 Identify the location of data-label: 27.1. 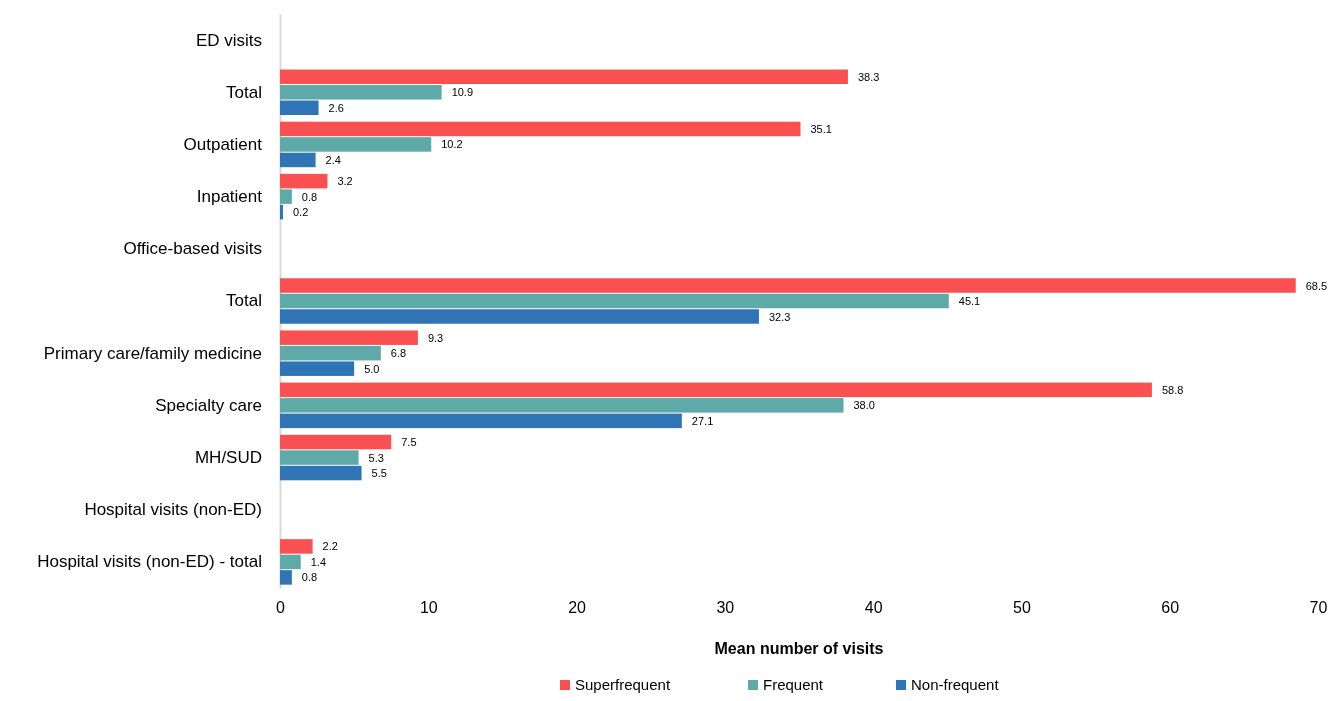
(702, 420).